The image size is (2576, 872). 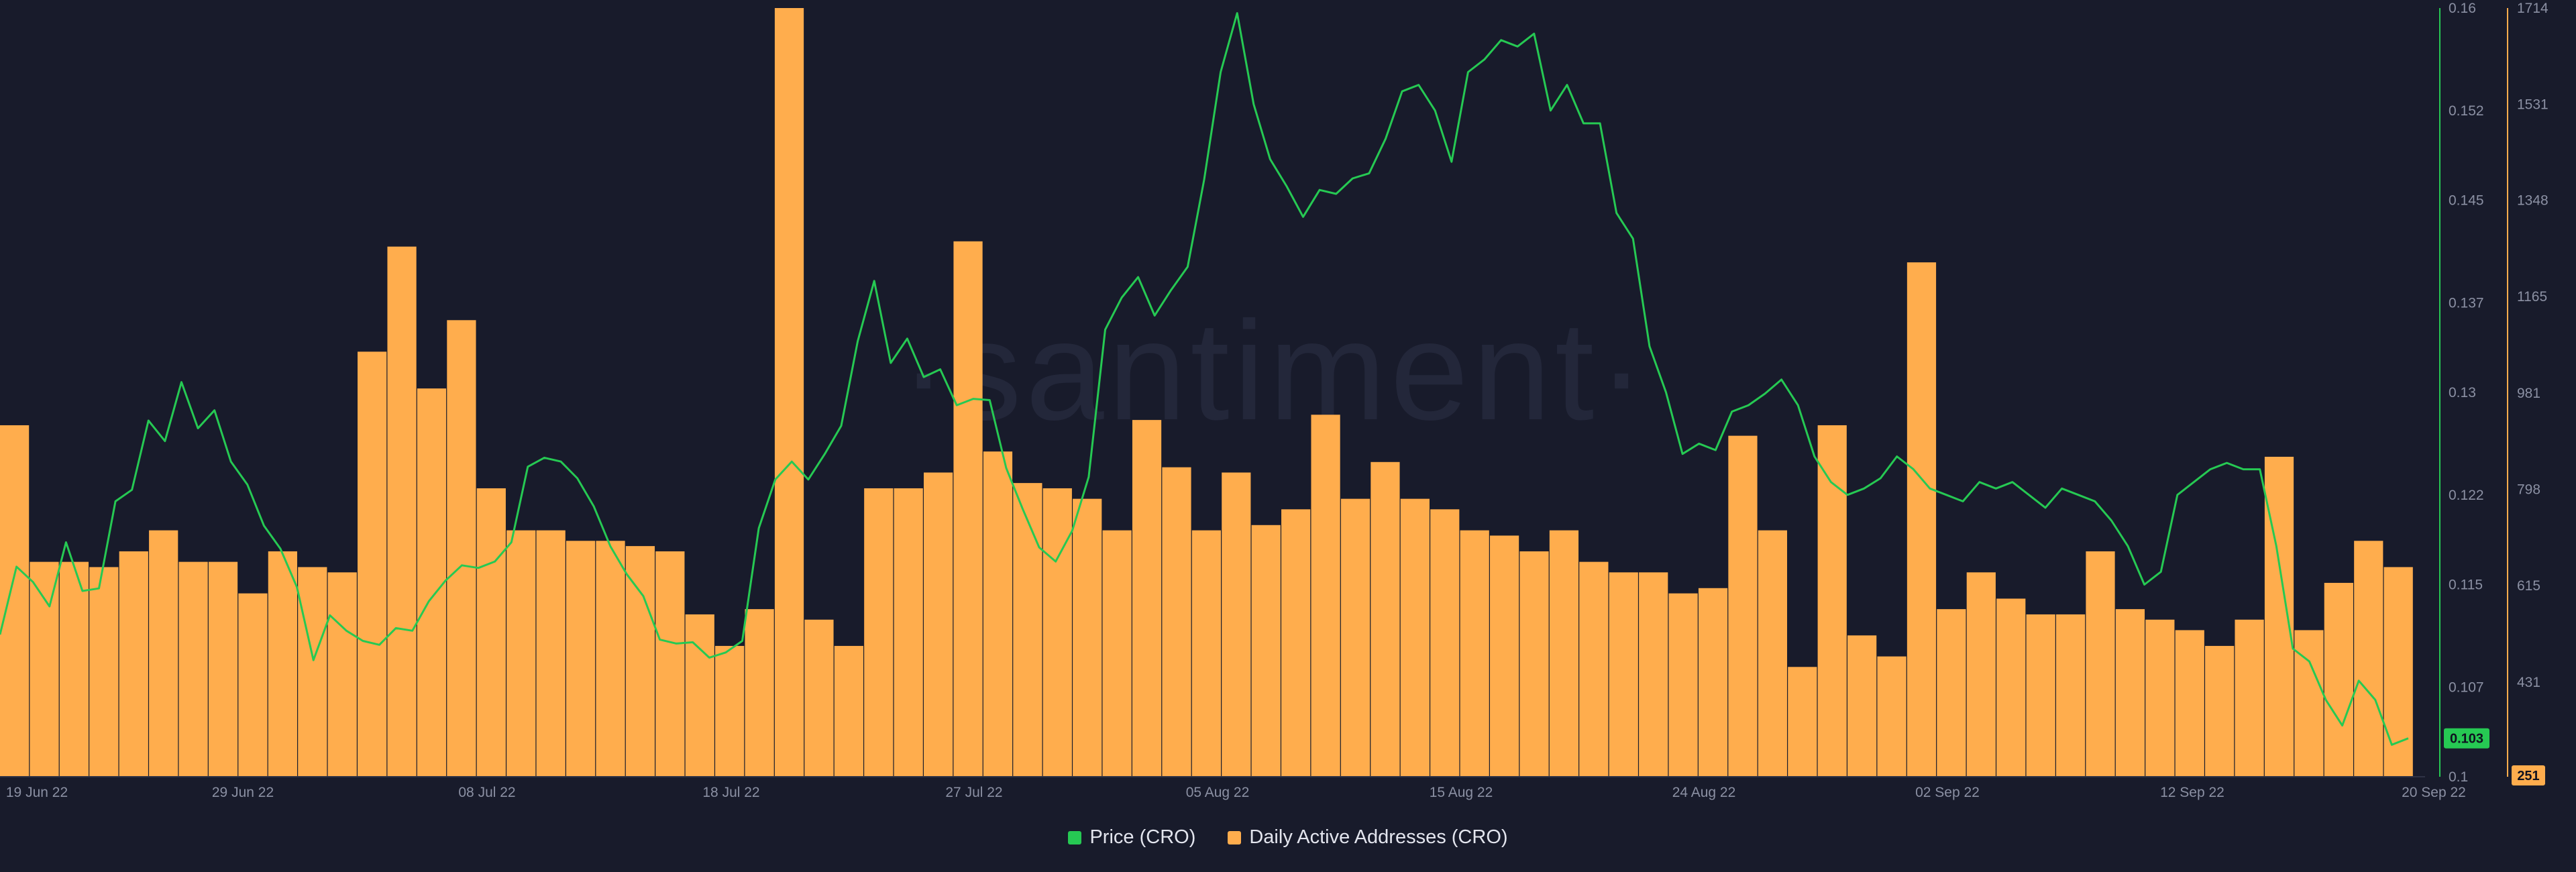 I want to click on x-tick-label: 08 Jul 22, so click(x=486, y=793).